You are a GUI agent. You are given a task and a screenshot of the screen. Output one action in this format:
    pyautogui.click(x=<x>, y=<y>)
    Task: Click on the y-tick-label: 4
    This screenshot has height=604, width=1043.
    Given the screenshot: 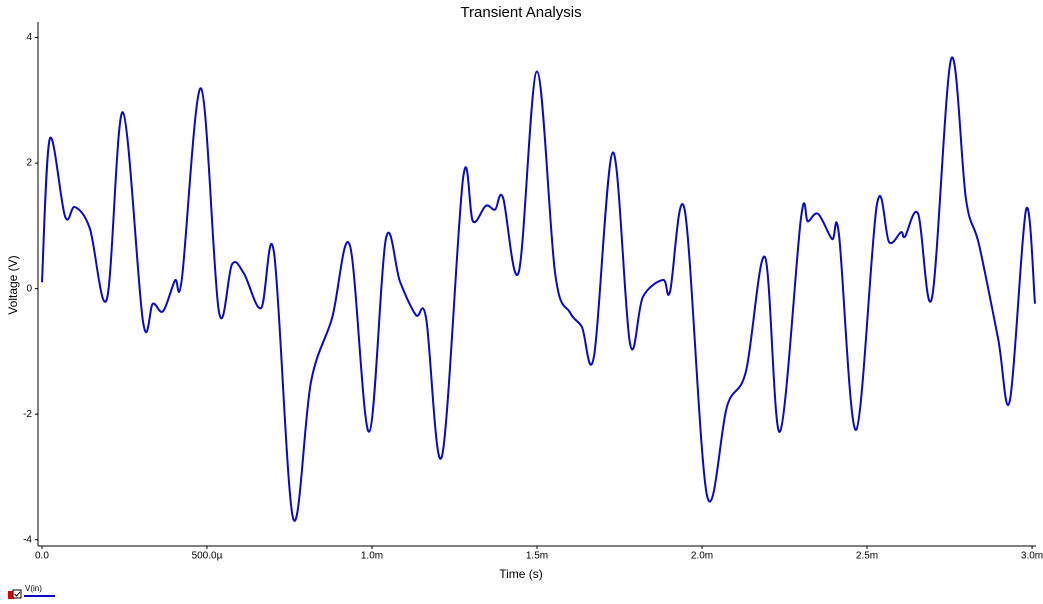 What is the action you would take?
    pyautogui.click(x=29, y=37)
    